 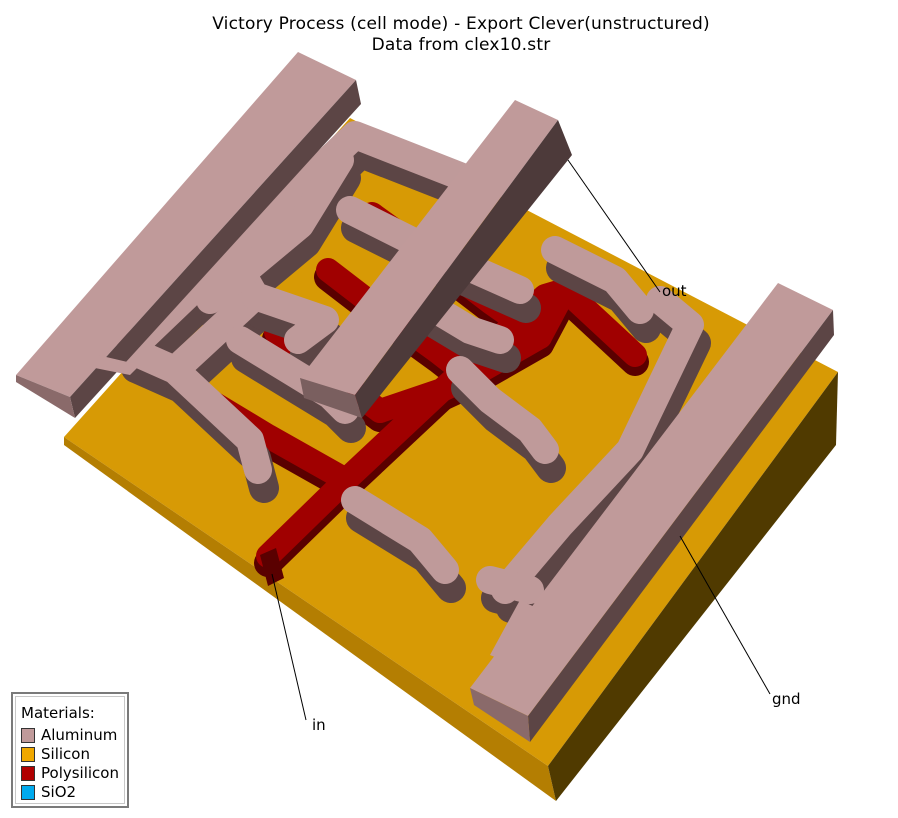 What do you see at coordinates (65, 754) in the screenshot?
I see `legend-label: Silicon` at bounding box center [65, 754].